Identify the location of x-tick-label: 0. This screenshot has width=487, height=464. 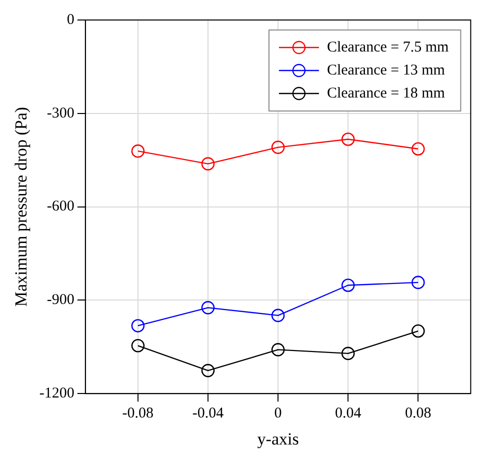
(278, 414).